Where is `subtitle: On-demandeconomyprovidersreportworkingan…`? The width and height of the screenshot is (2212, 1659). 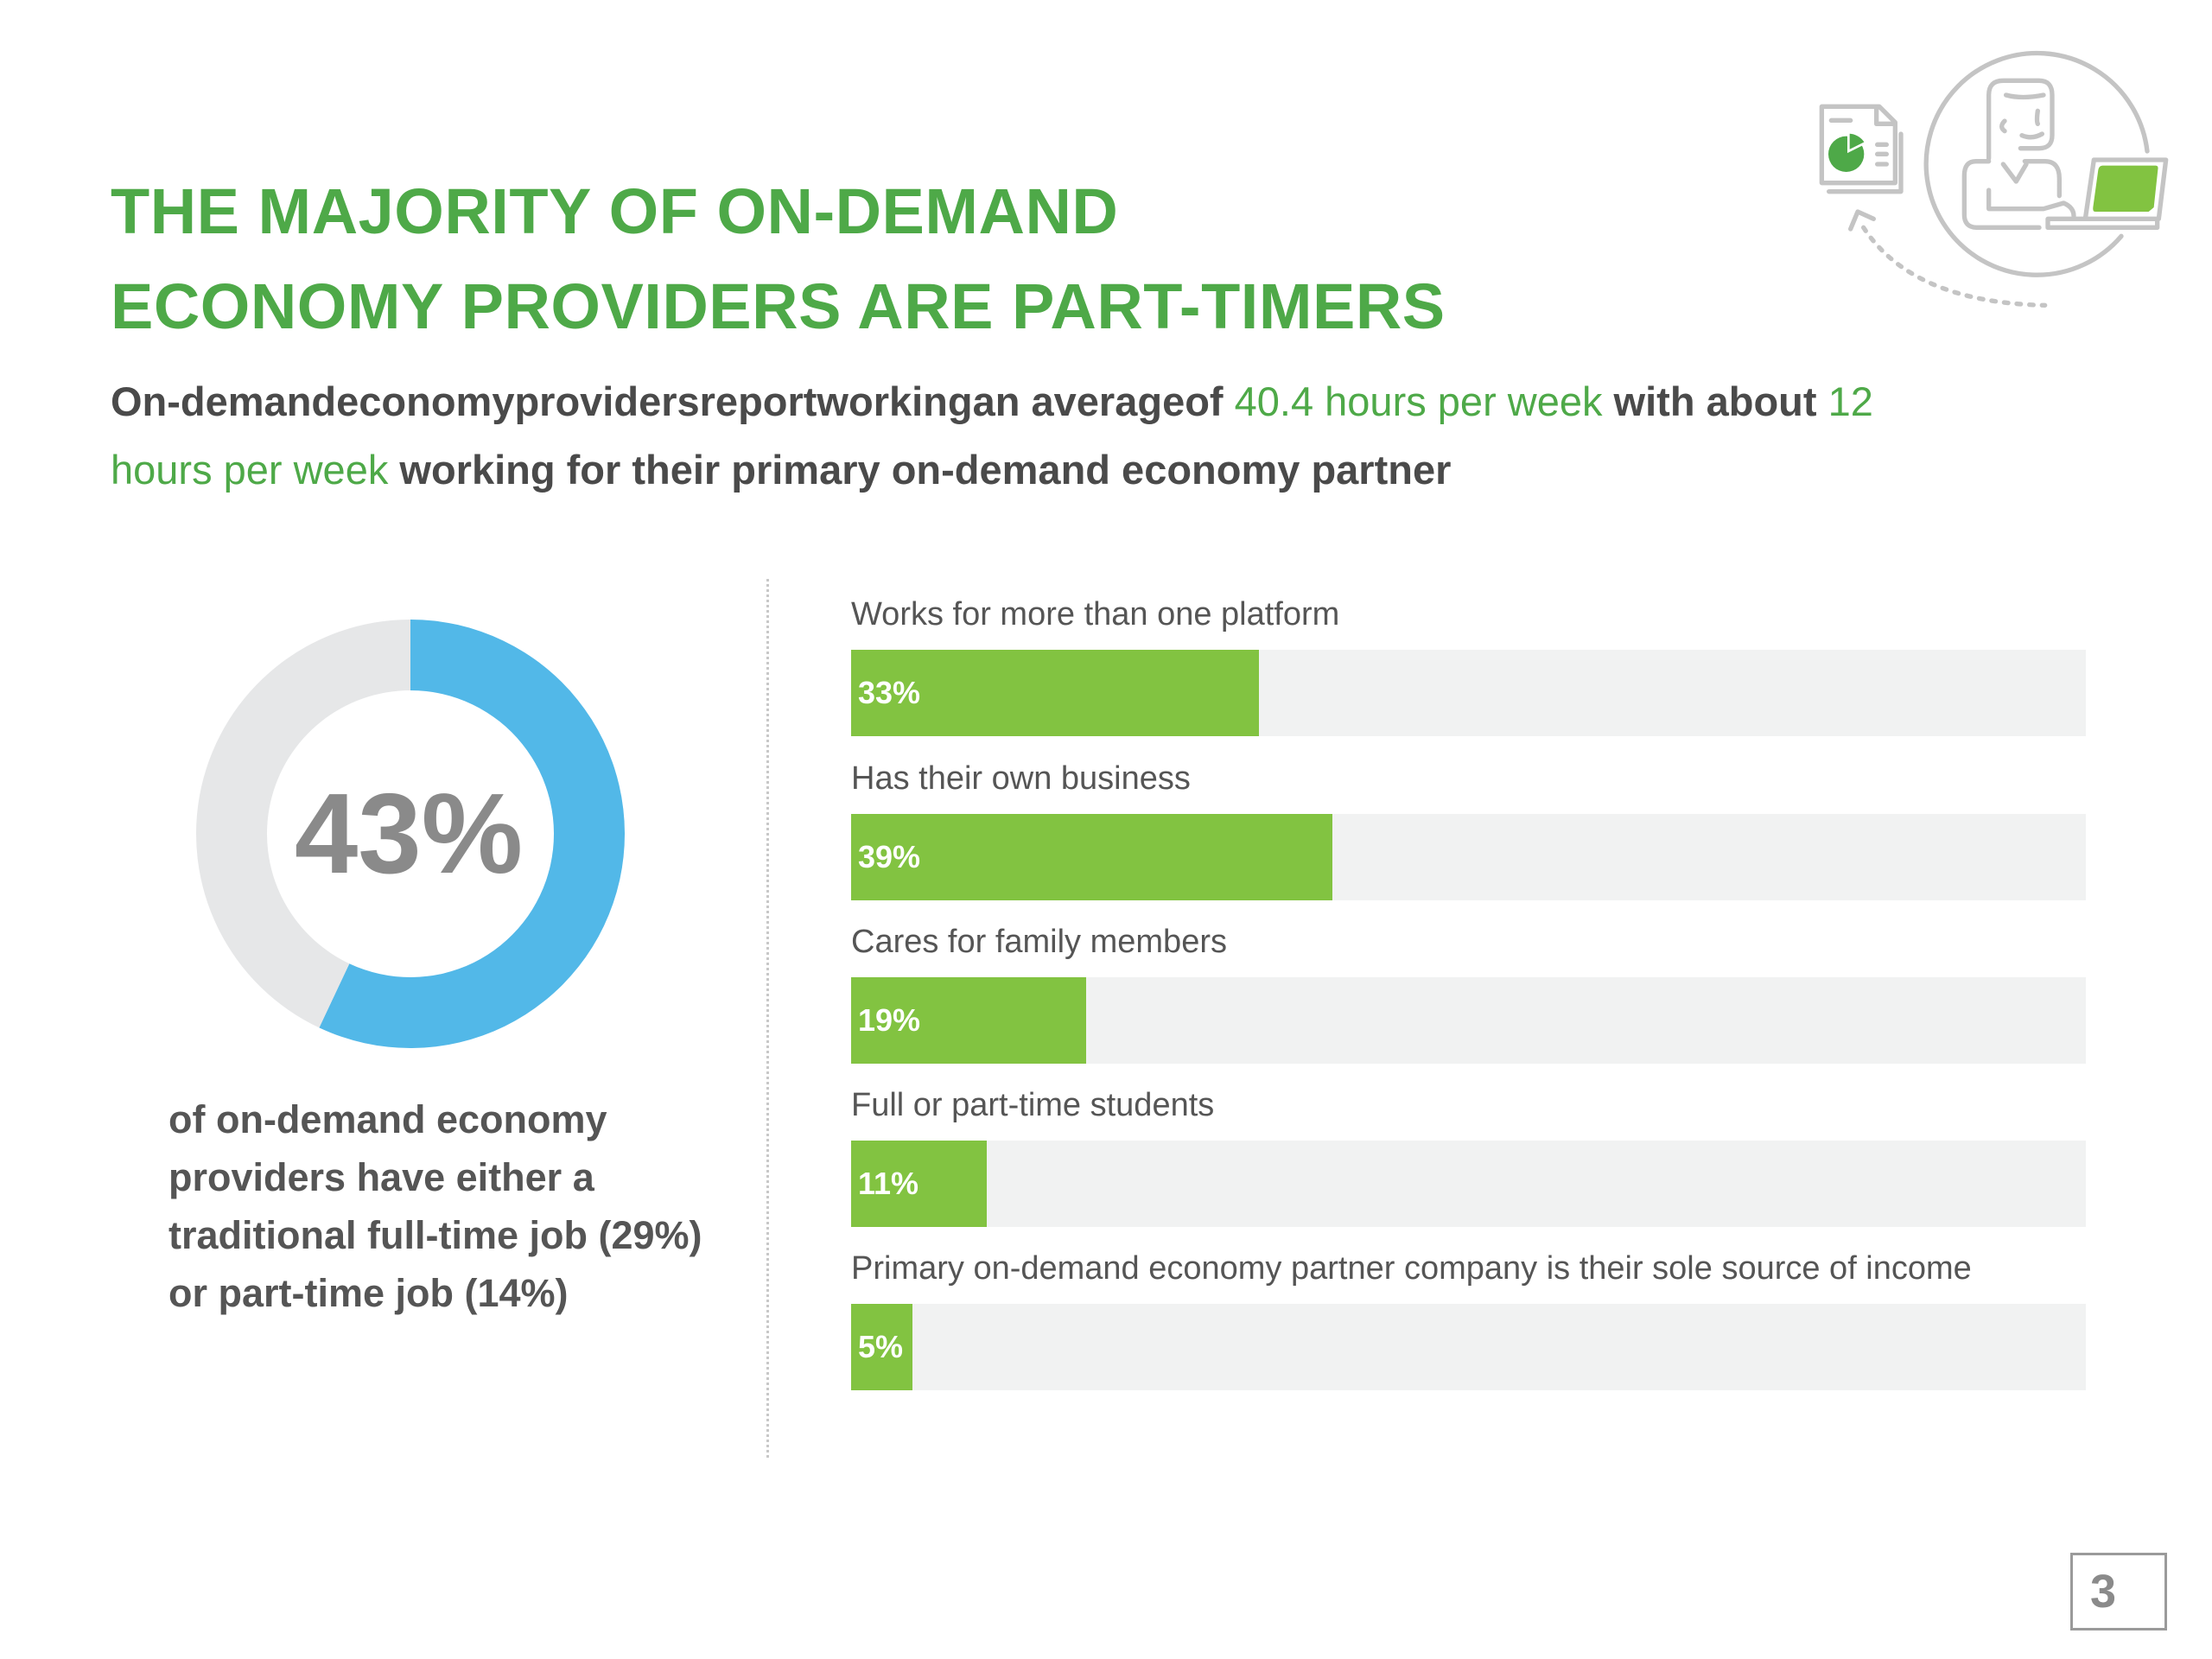
subtitle: On-demandeconomyprovidersreportworkingan… is located at coordinates (1018, 435).